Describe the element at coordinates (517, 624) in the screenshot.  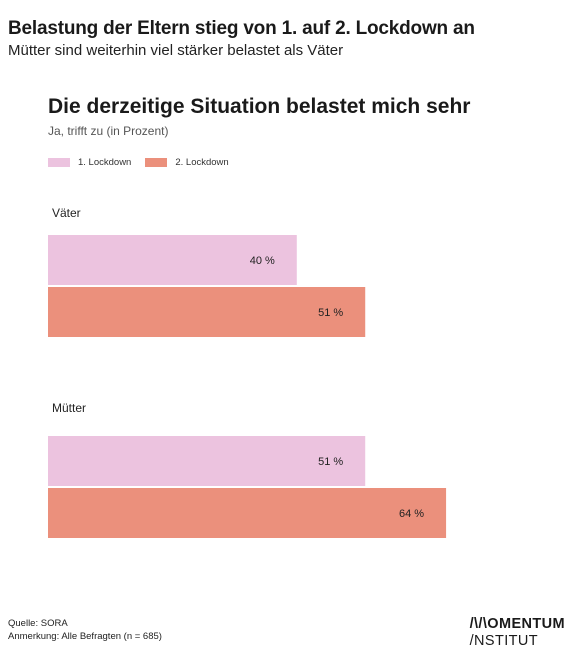
I see `logo-line-1: /\/\OMENTUM` at that location.